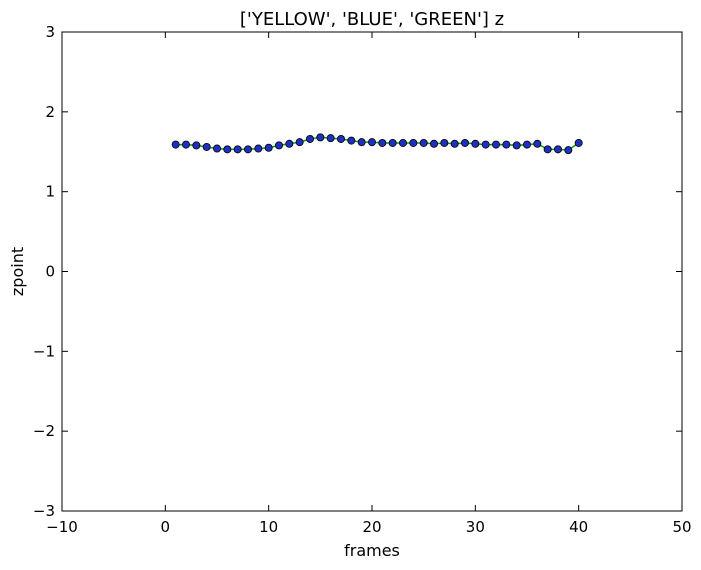 The image size is (701, 570). What do you see at coordinates (50, 112) in the screenshot?
I see `y-tick-label: 2` at bounding box center [50, 112].